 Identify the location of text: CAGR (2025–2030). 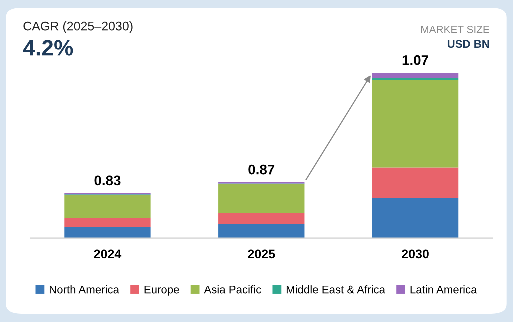
(78, 28).